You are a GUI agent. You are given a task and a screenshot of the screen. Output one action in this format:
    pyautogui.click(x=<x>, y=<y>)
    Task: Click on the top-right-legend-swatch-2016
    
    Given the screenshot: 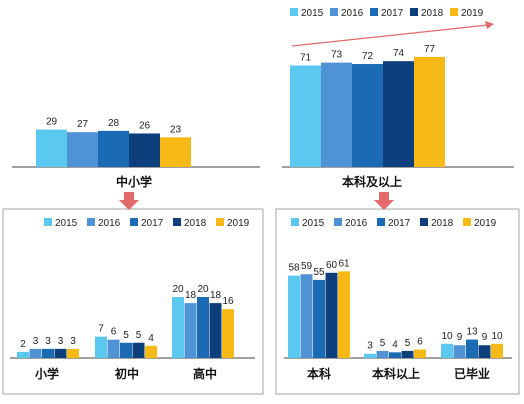 What is the action you would take?
    pyautogui.click(x=334, y=12)
    